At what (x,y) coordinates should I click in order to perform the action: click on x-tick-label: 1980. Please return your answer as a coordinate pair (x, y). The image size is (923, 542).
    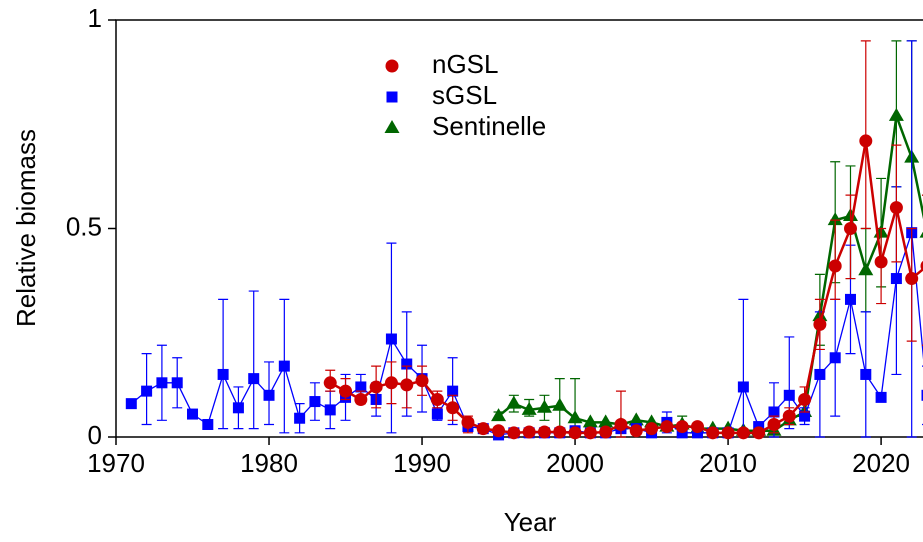
    Looking at the image, I should click on (269, 463).